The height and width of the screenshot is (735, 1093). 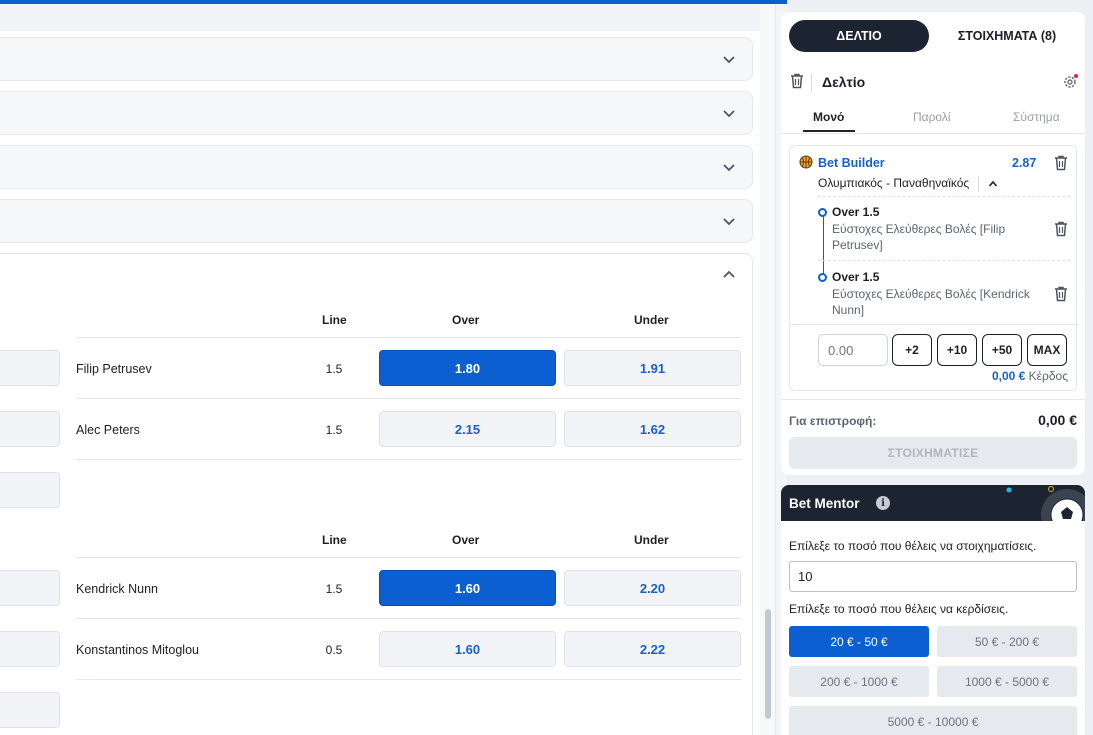 I want to click on scrollbar, so click(x=773, y=369).